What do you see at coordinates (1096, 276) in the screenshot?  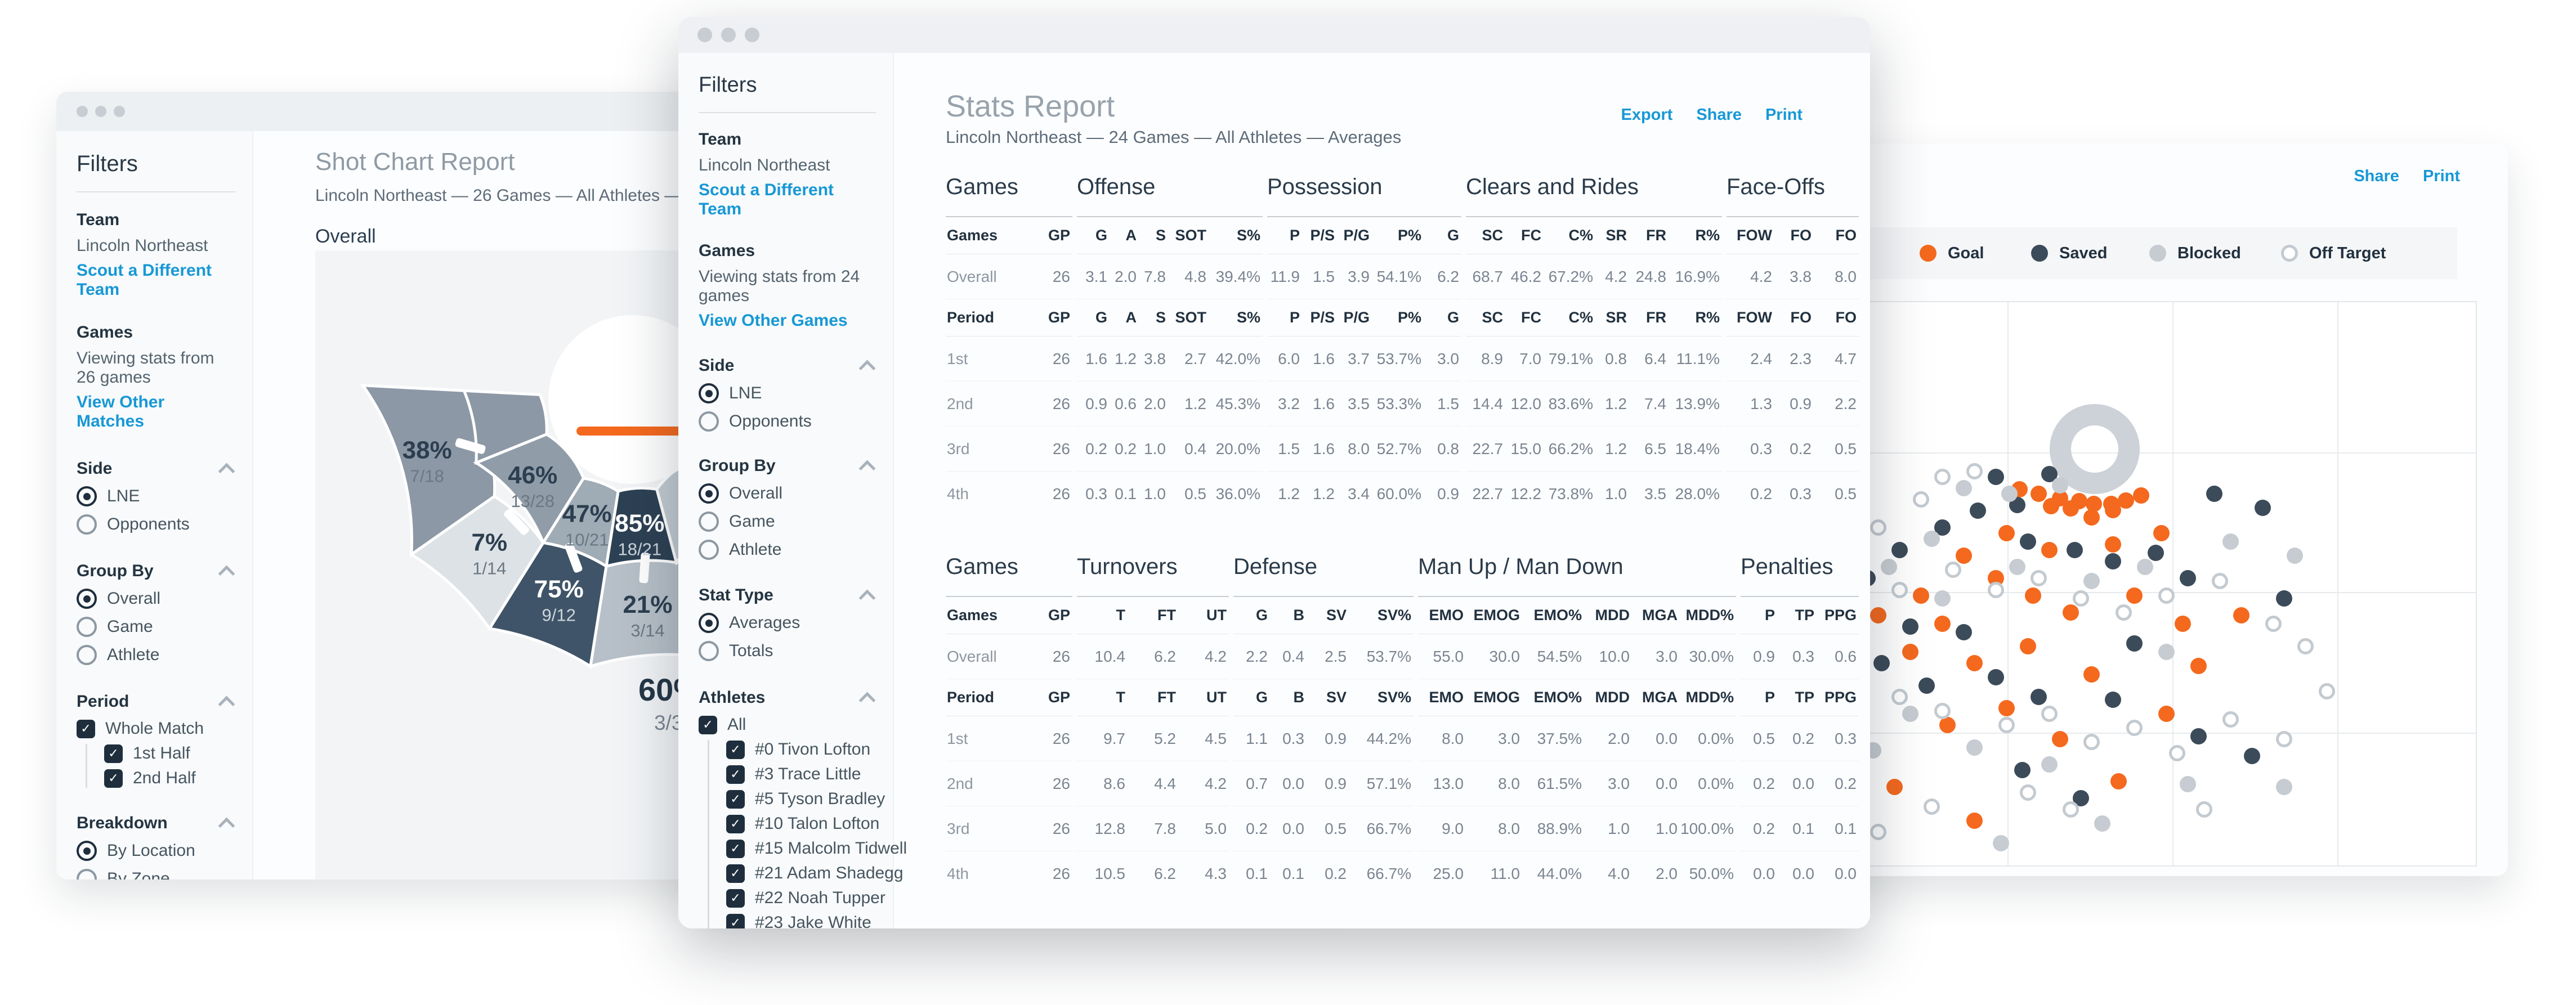 I see `table-cell: 3.1` at bounding box center [1096, 276].